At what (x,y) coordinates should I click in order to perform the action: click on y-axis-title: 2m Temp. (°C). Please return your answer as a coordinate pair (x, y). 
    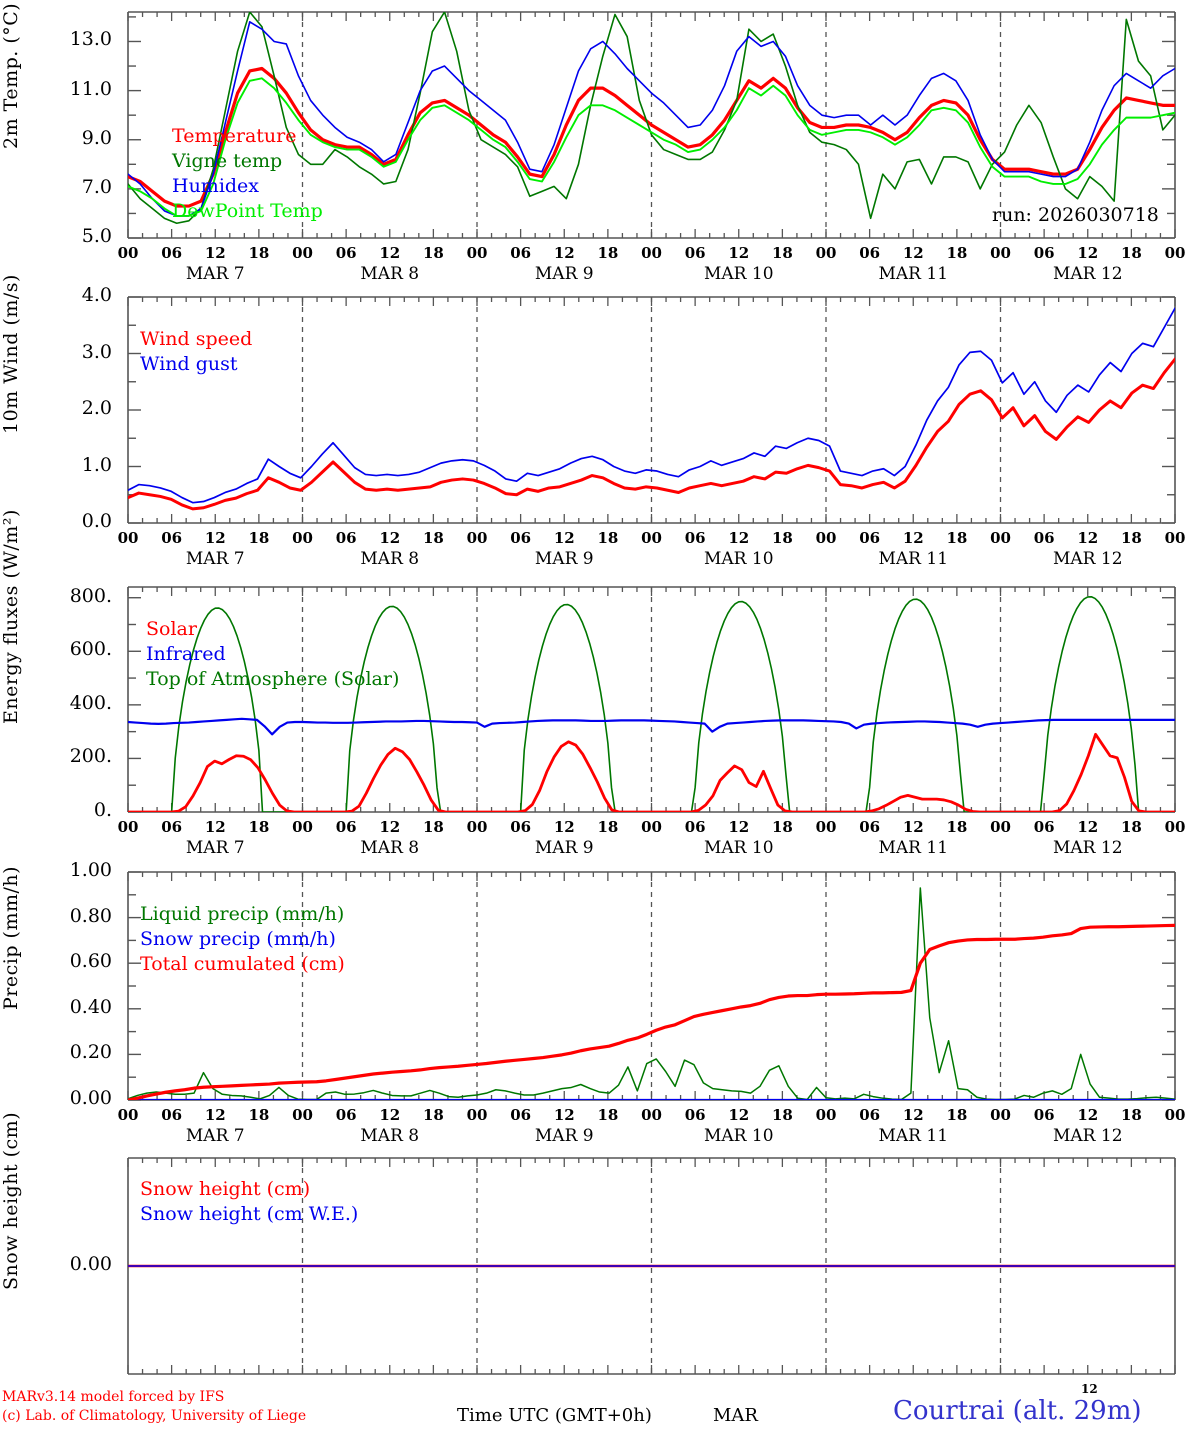
    Looking at the image, I should click on (11, 75).